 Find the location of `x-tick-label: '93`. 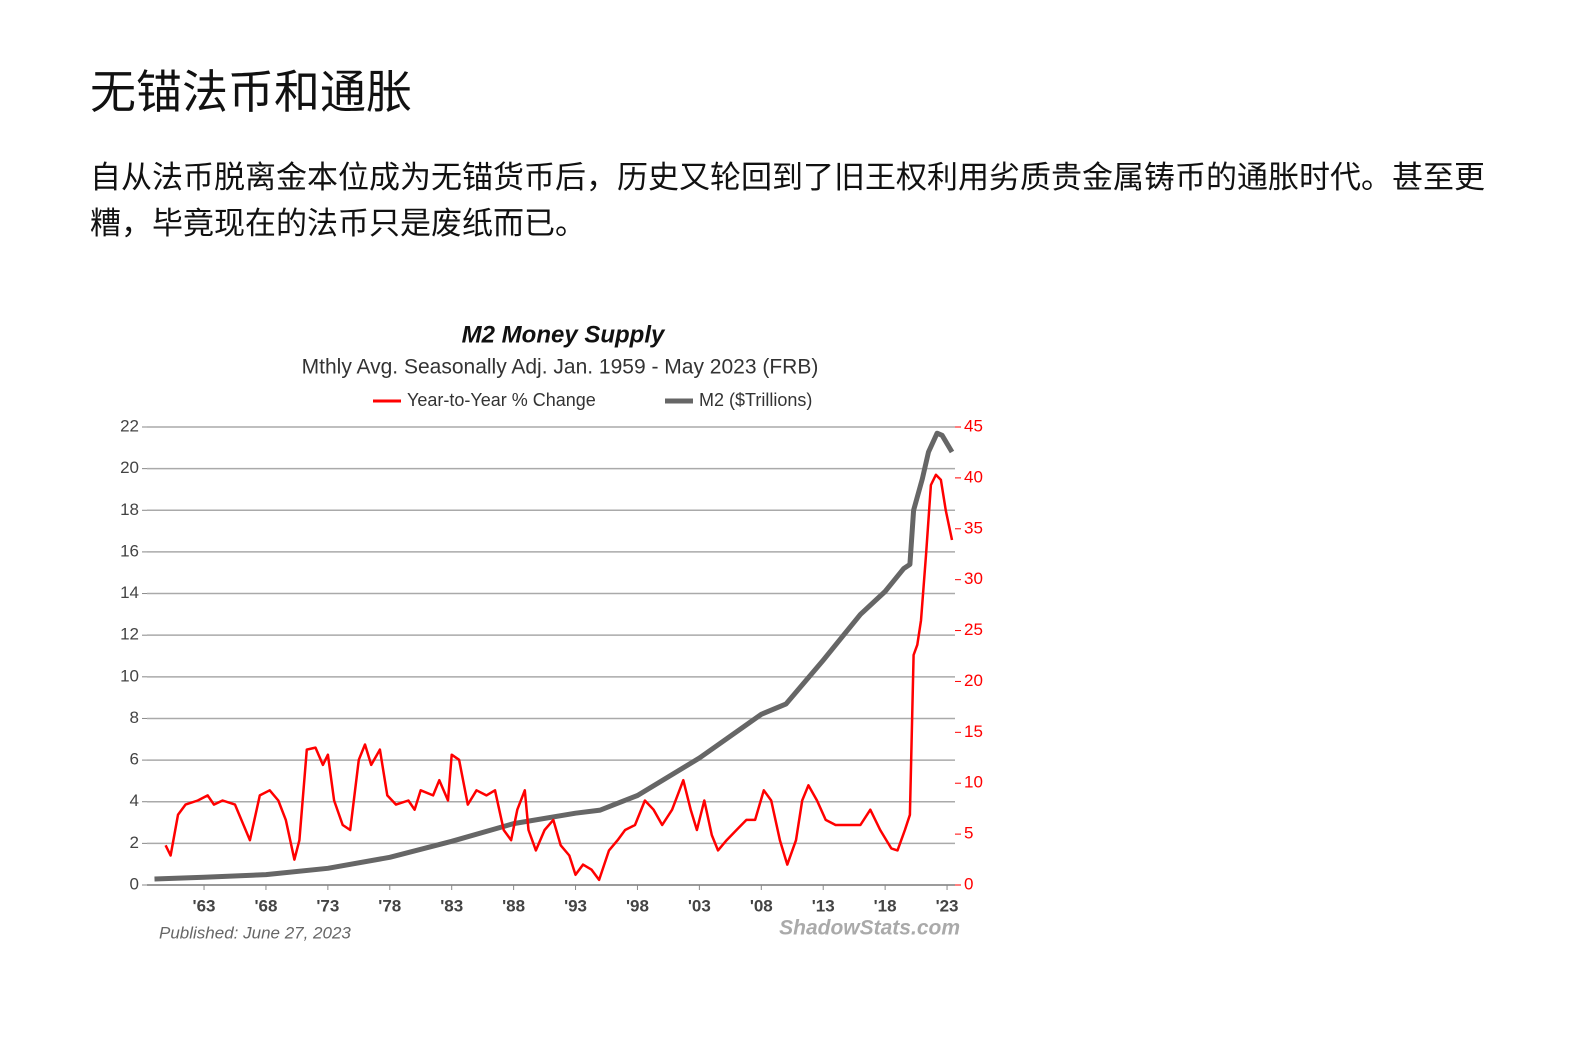

x-tick-label: '93 is located at coordinates (575, 905).